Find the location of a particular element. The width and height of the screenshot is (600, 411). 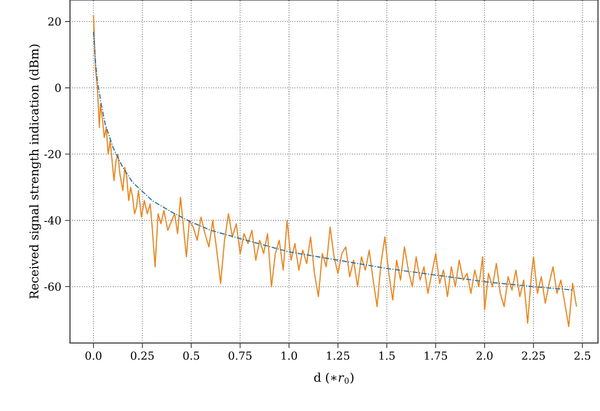

x-tick-label: 0.5 is located at coordinates (191, 356).